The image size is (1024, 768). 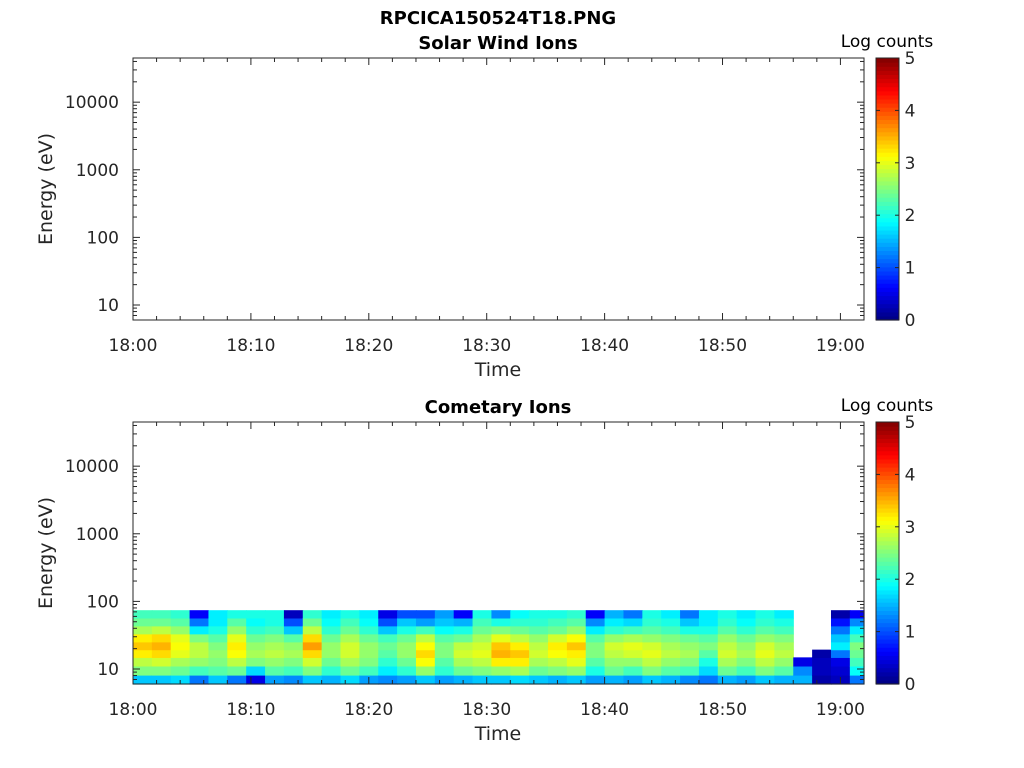 I want to click on panel-title-solar-wind: Solar Wind Ions, so click(x=497, y=43).